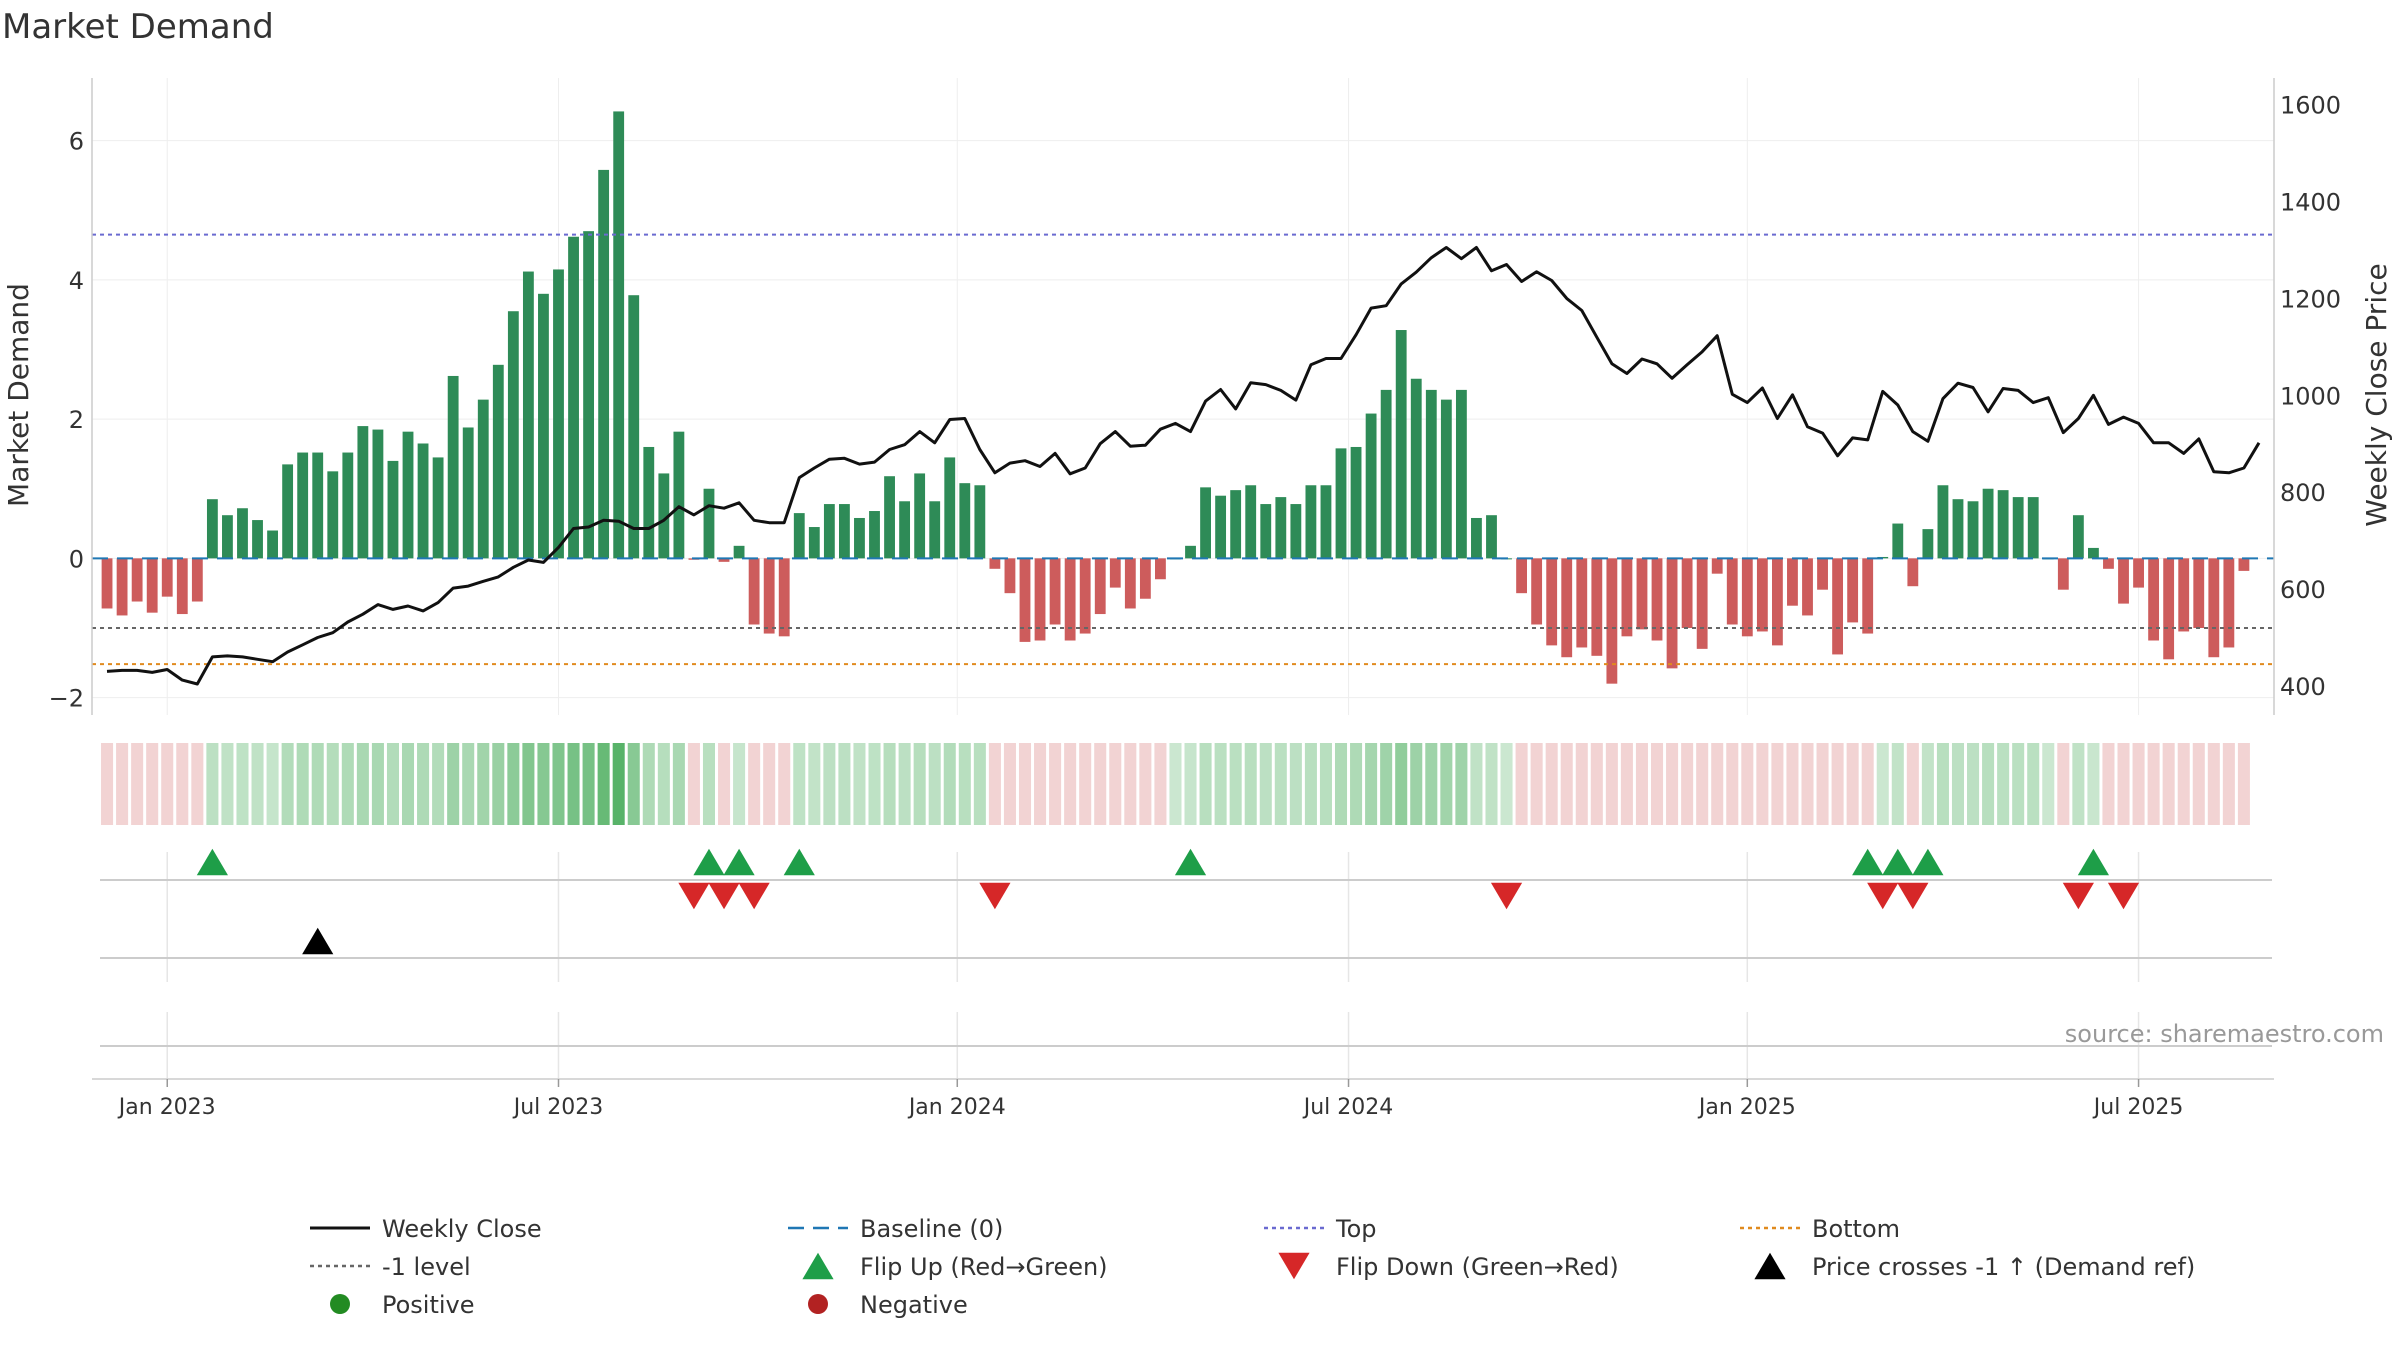 The width and height of the screenshot is (2400, 1350). I want to click on source-credit: source: sharemaestro.com, so click(2224, 1034).